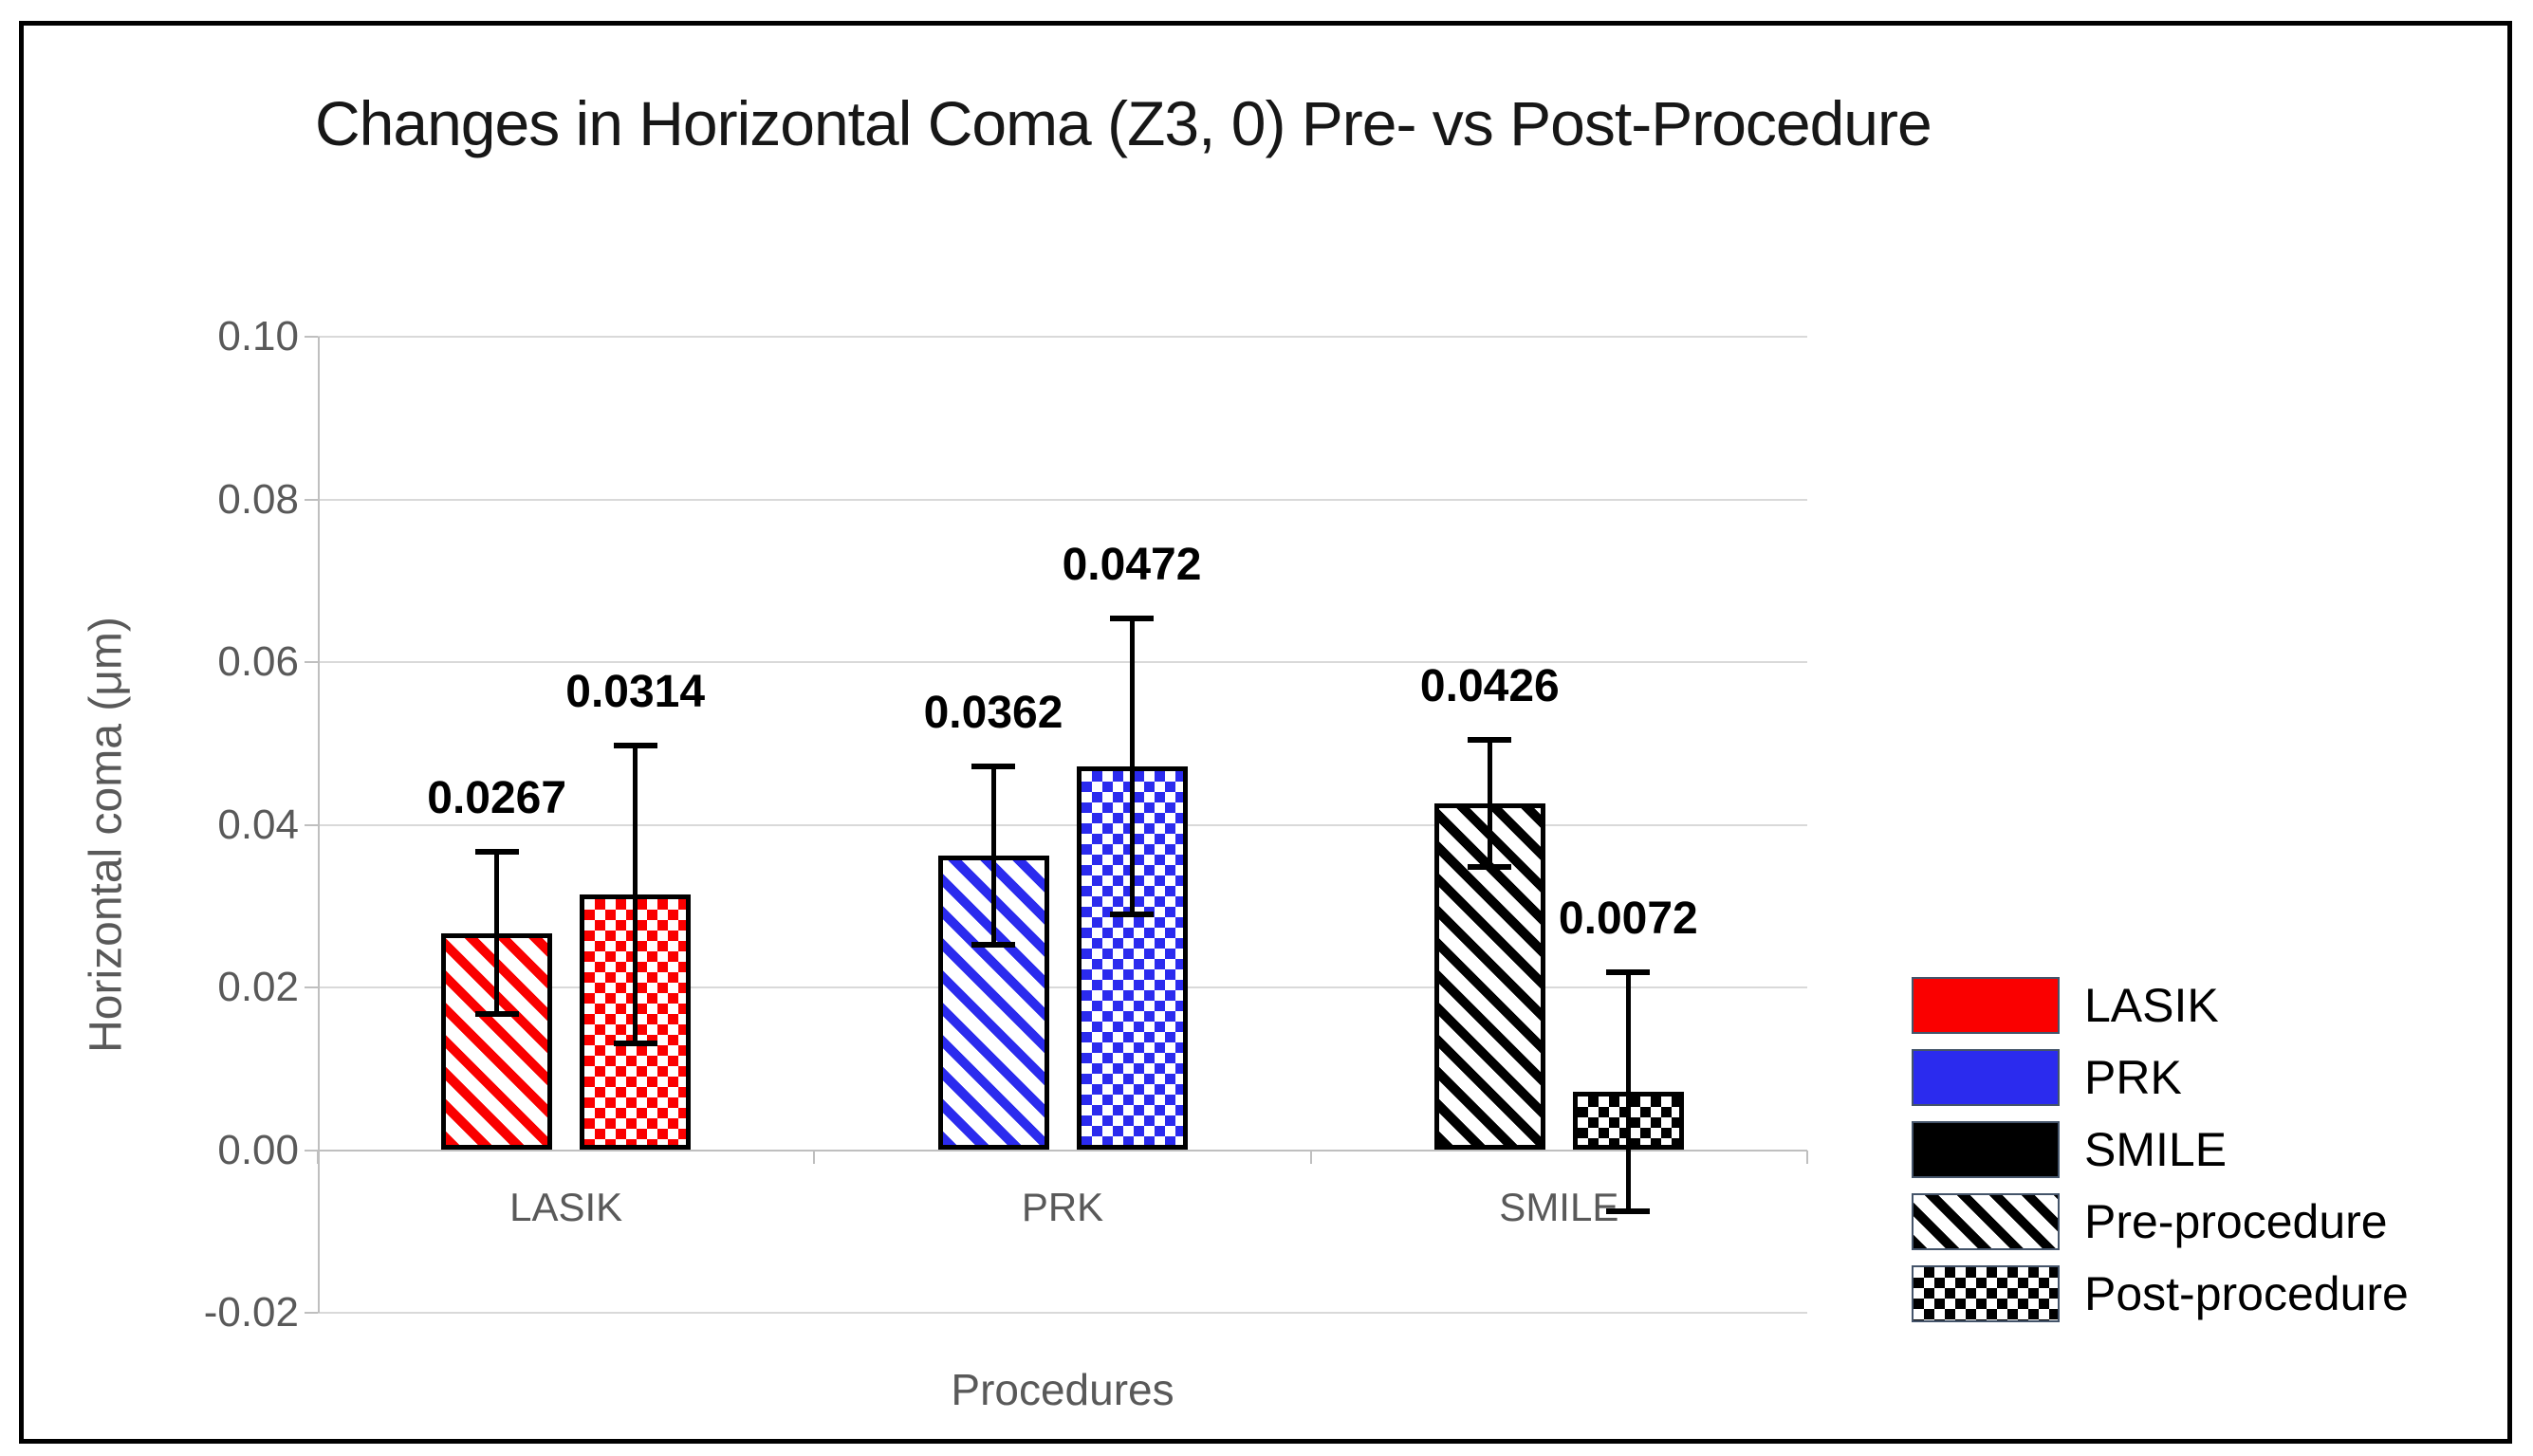 The image size is (2533, 1456). I want to click on x-axis-line, so click(1062, 1150).